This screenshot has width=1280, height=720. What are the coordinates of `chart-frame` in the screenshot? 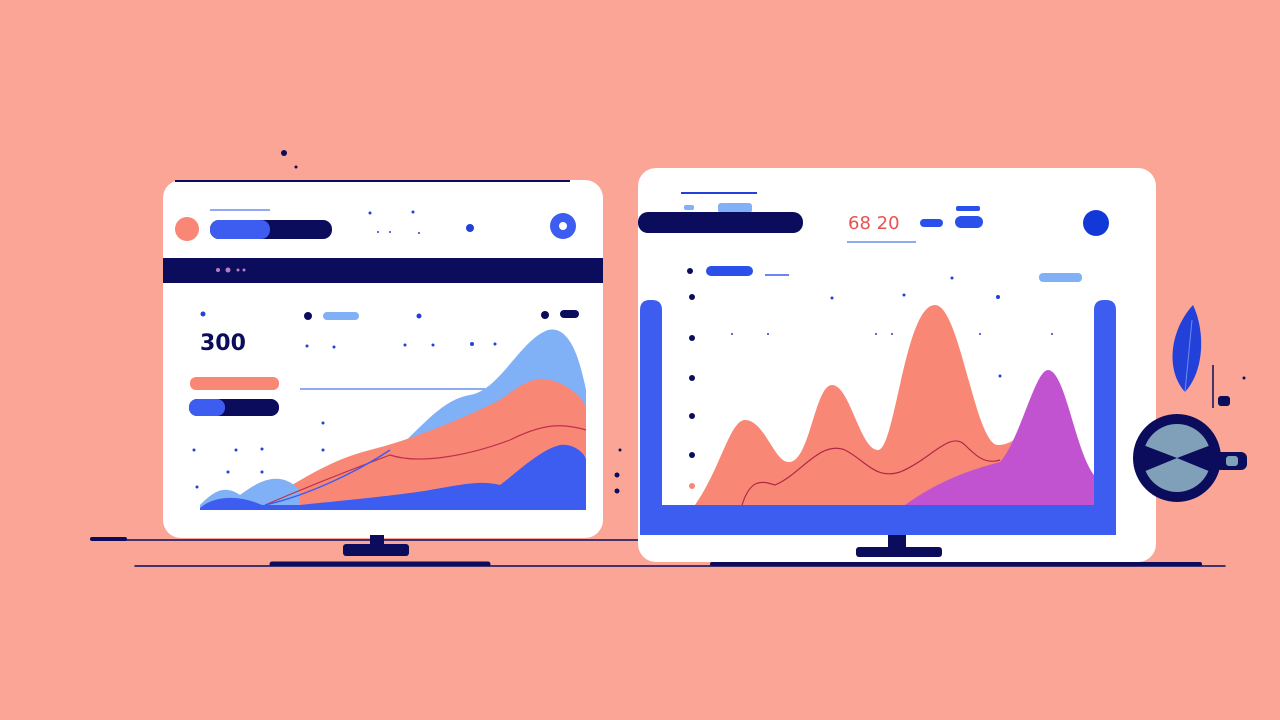 It's located at (878, 417).